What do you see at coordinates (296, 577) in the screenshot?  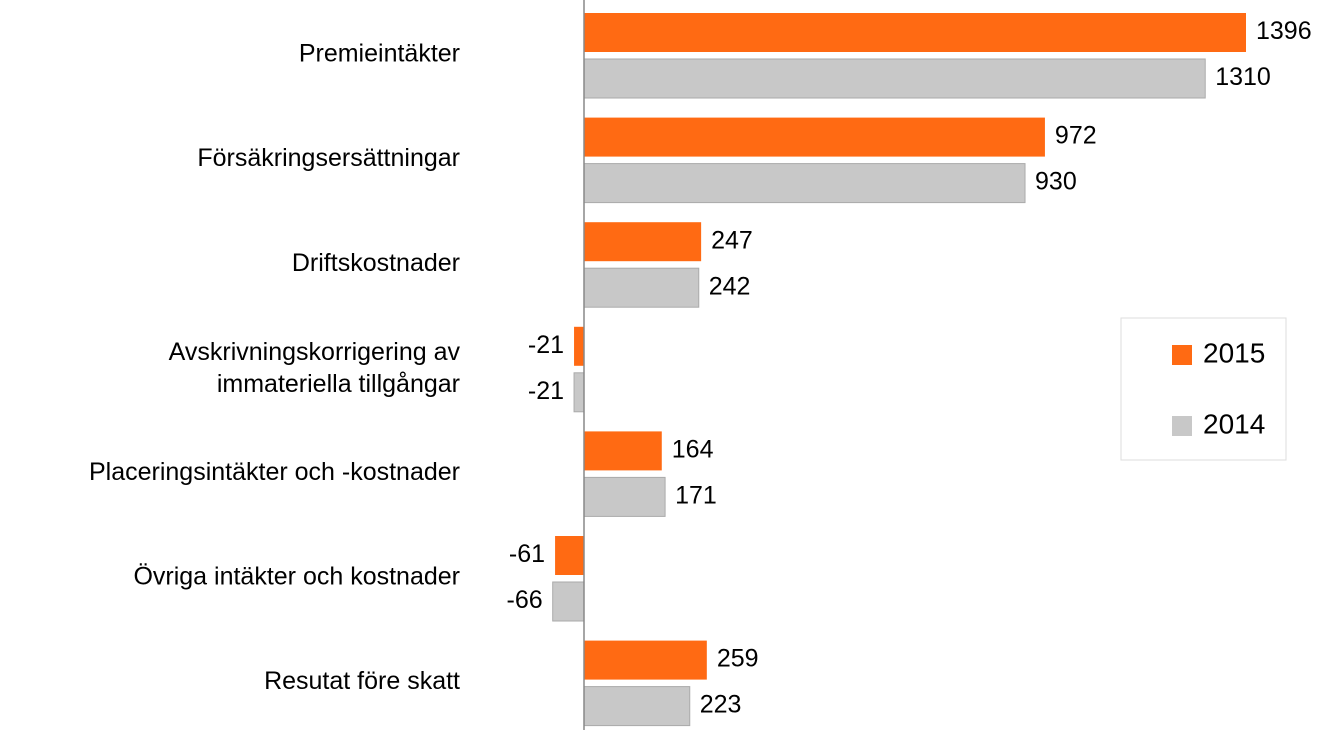 I see `category-label: Övriga intäkter och kostnader` at bounding box center [296, 577].